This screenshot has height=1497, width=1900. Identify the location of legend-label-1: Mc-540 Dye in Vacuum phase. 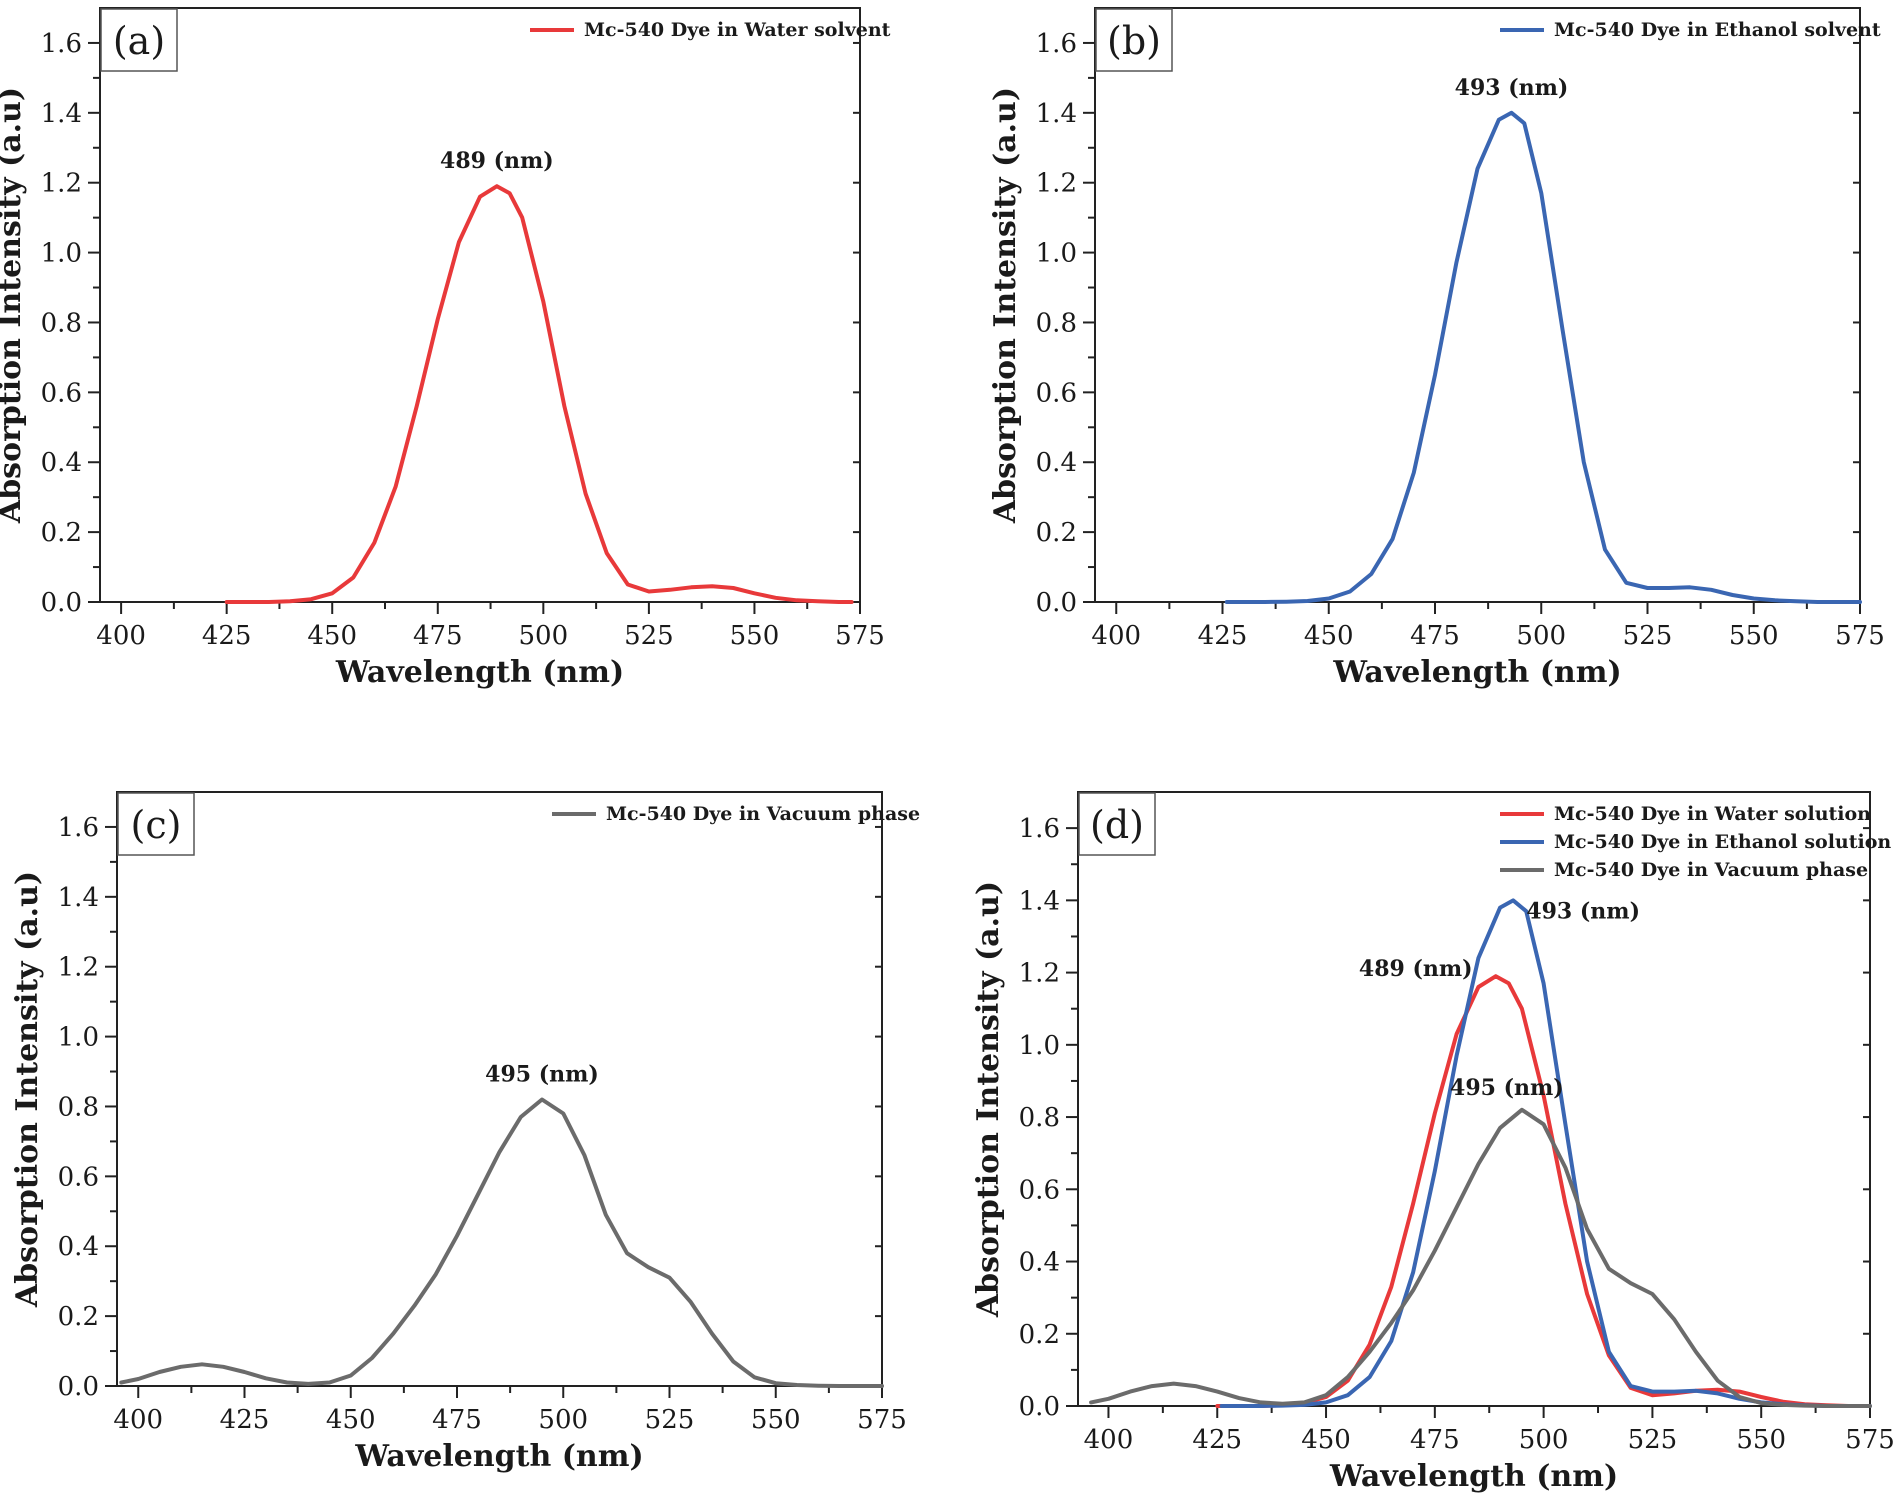
(763, 814).